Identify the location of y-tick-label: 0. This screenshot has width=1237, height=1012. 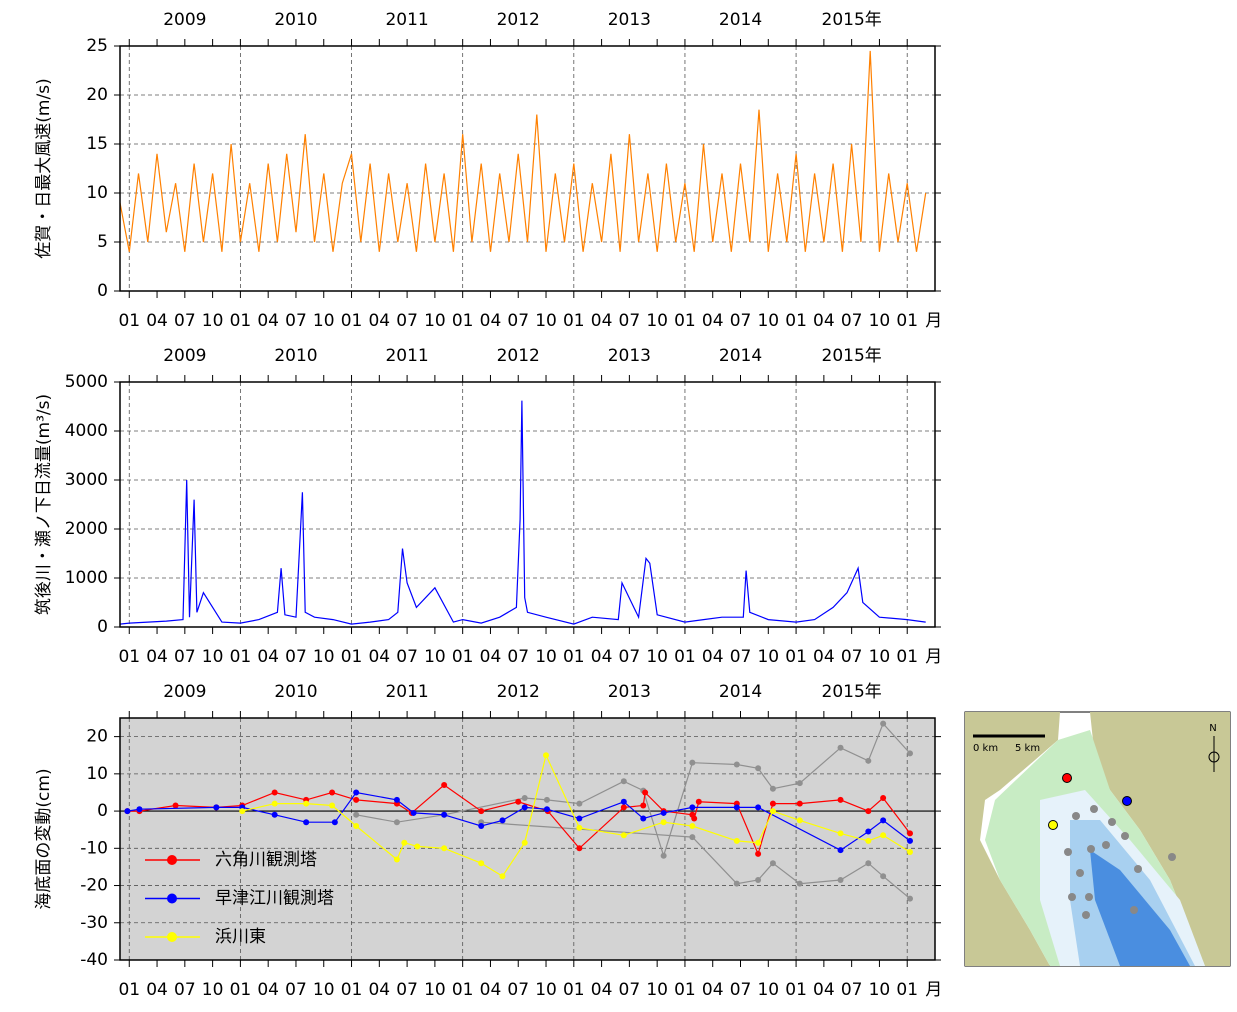
(102, 627).